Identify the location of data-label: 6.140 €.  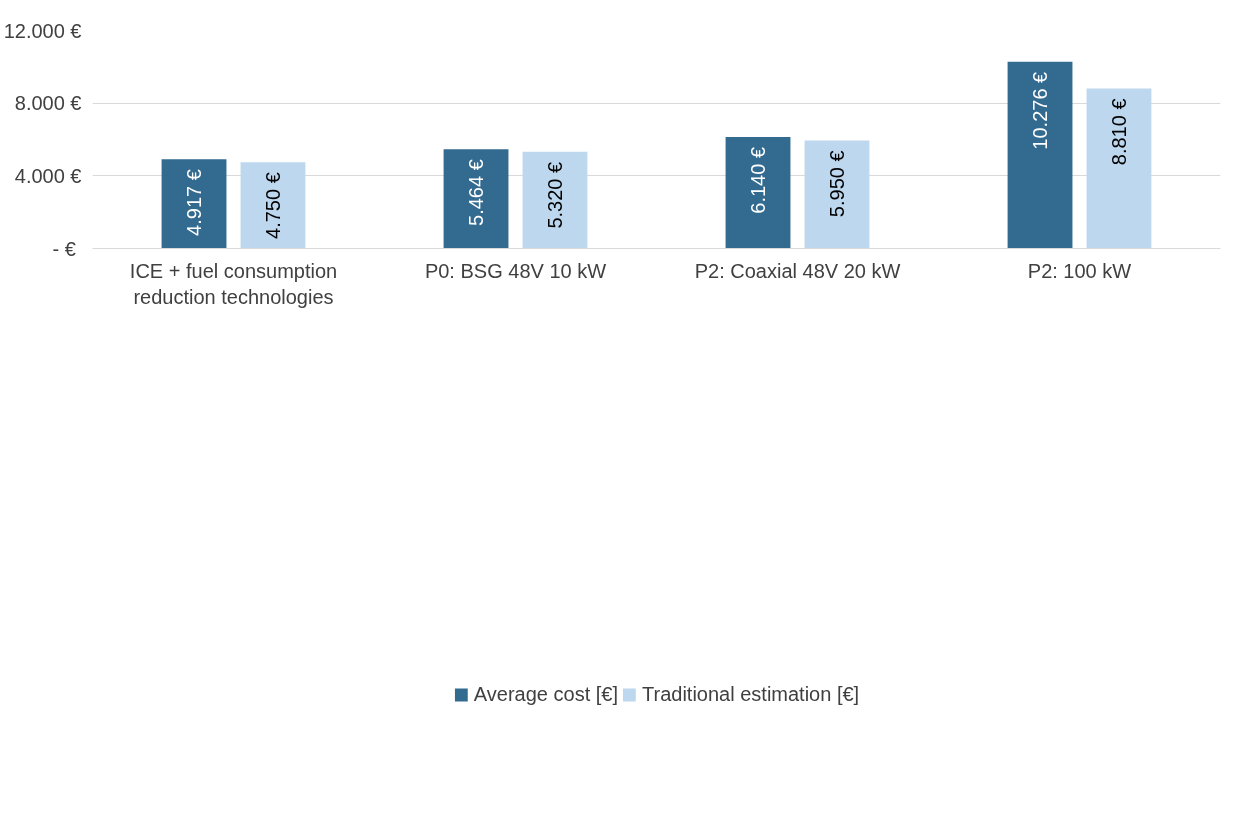
(758, 180).